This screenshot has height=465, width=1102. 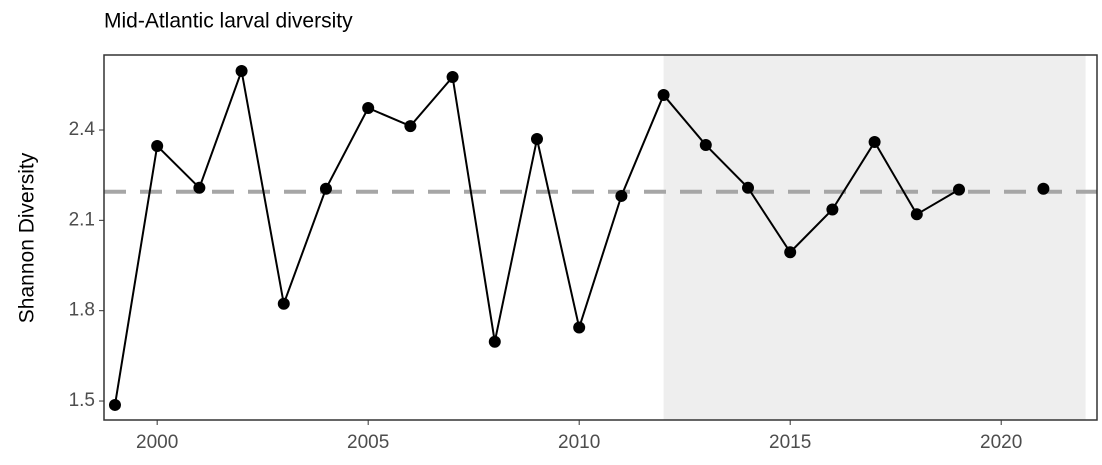 I want to click on x-tick-label: 2000, so click(x=157, y=442).